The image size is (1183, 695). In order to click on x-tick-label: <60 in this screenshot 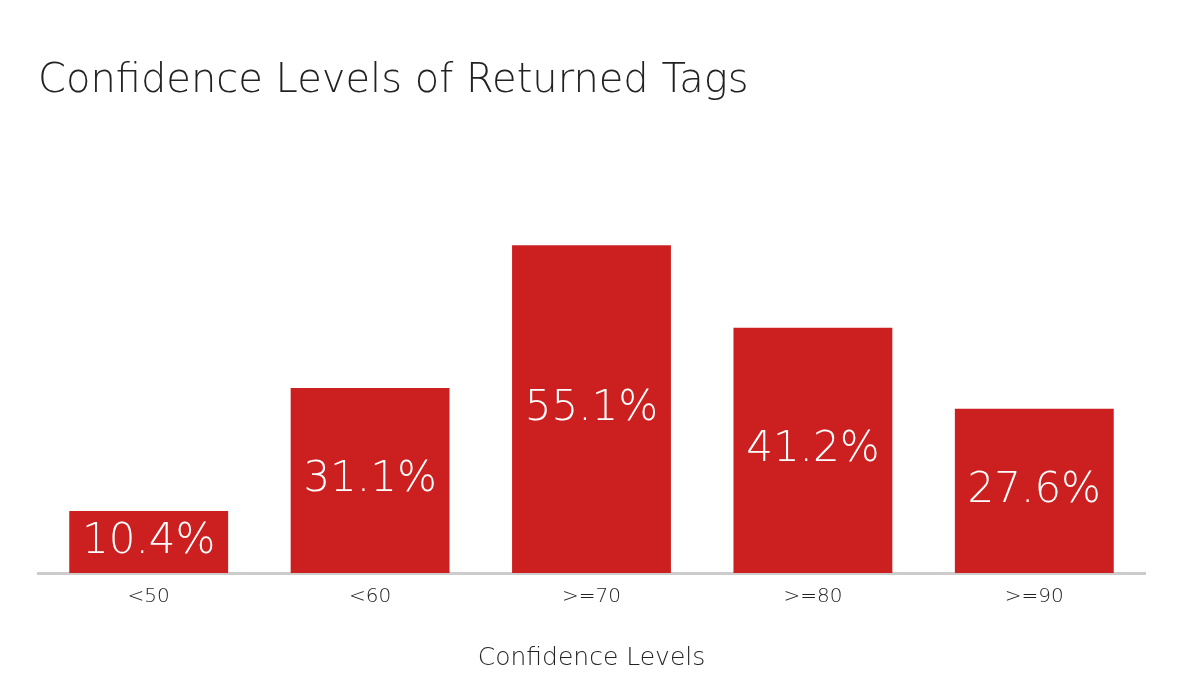, I will do `click(370, 595)`.